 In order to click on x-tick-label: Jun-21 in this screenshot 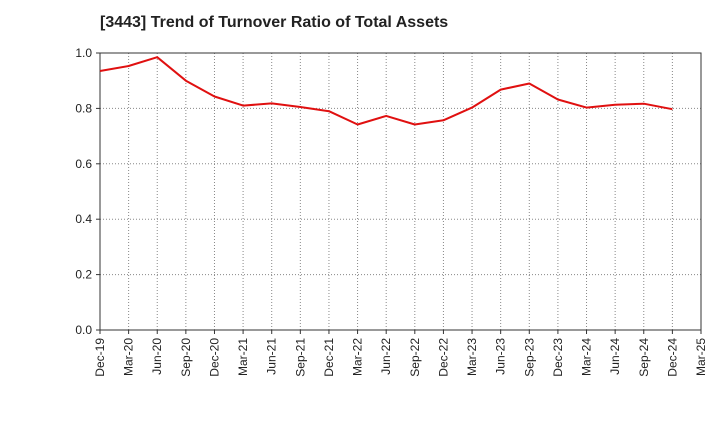, I will do `click(272, 356)`.